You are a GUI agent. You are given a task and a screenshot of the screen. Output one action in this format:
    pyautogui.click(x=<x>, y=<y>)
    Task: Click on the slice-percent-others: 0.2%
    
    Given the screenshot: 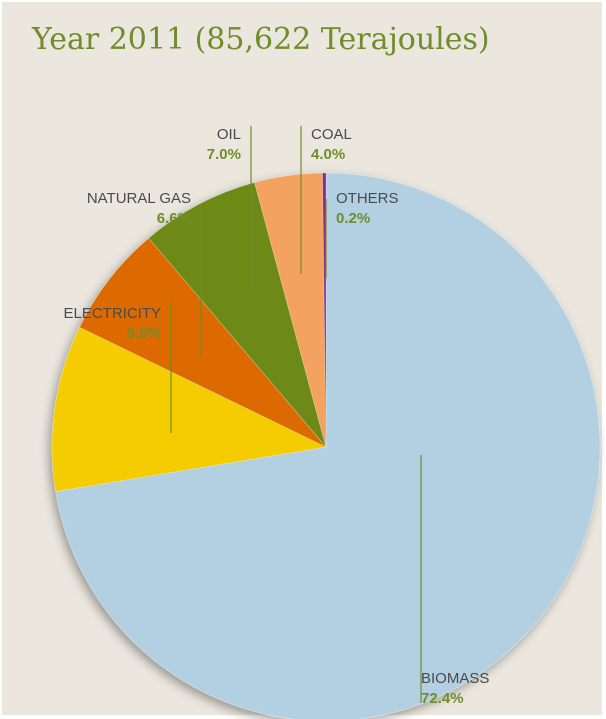 What is the action you would take?
    pyautogui.click(x=353, y=218)
    